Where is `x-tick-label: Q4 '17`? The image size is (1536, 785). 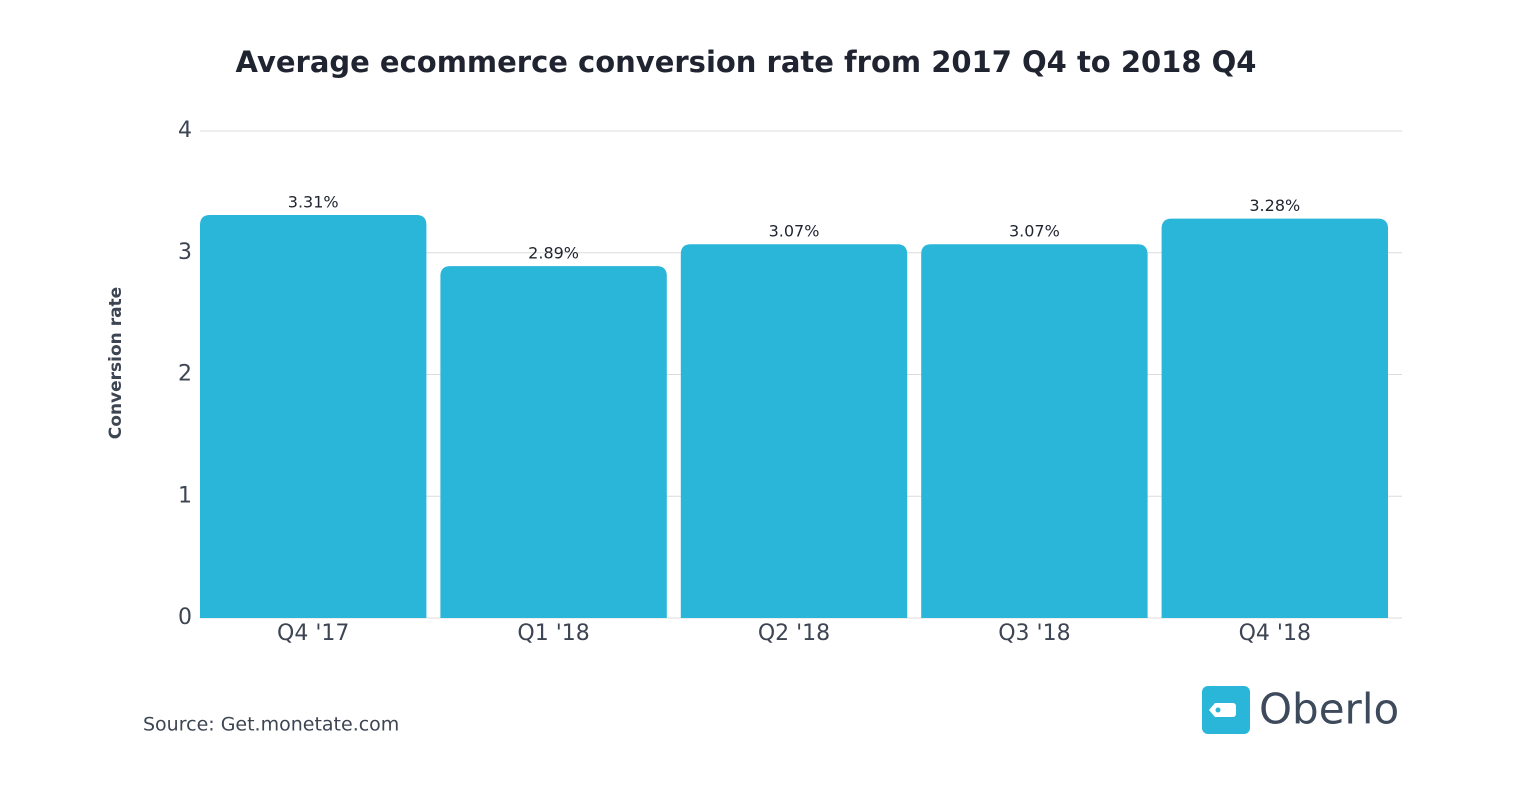
x-tick-label: Q4 '17 is located at coordinates (313, 633).